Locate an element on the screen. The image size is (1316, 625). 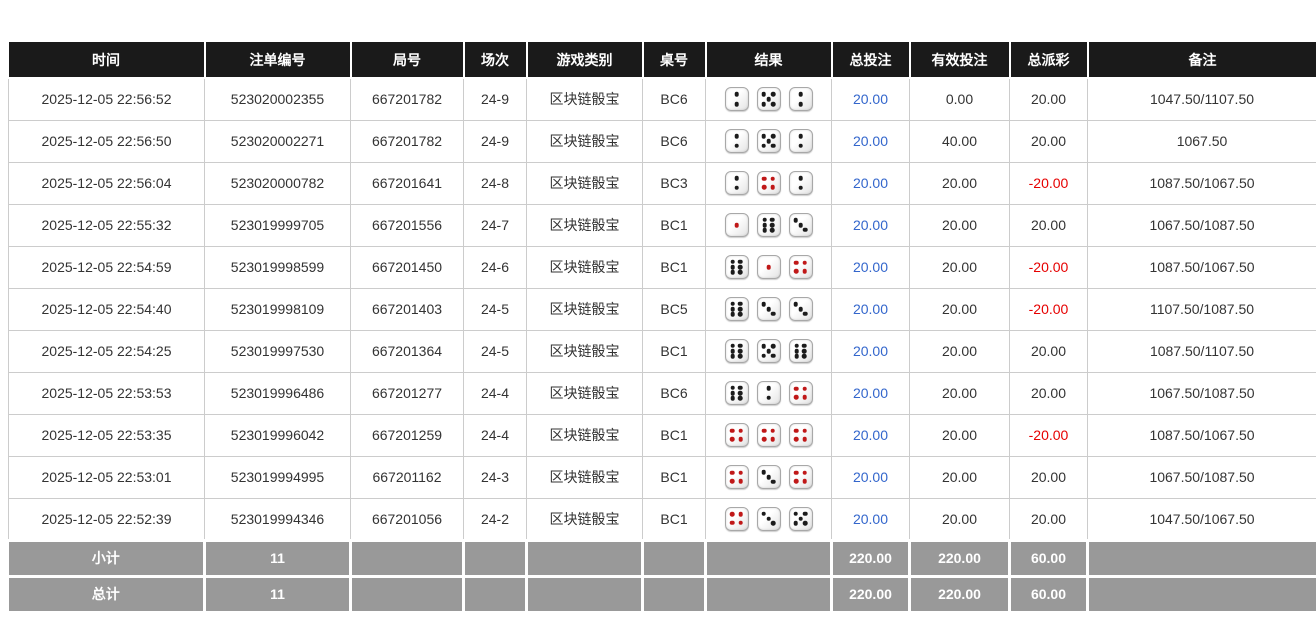
footer-label-cell: 小计 is located at coordinates (107, 558).